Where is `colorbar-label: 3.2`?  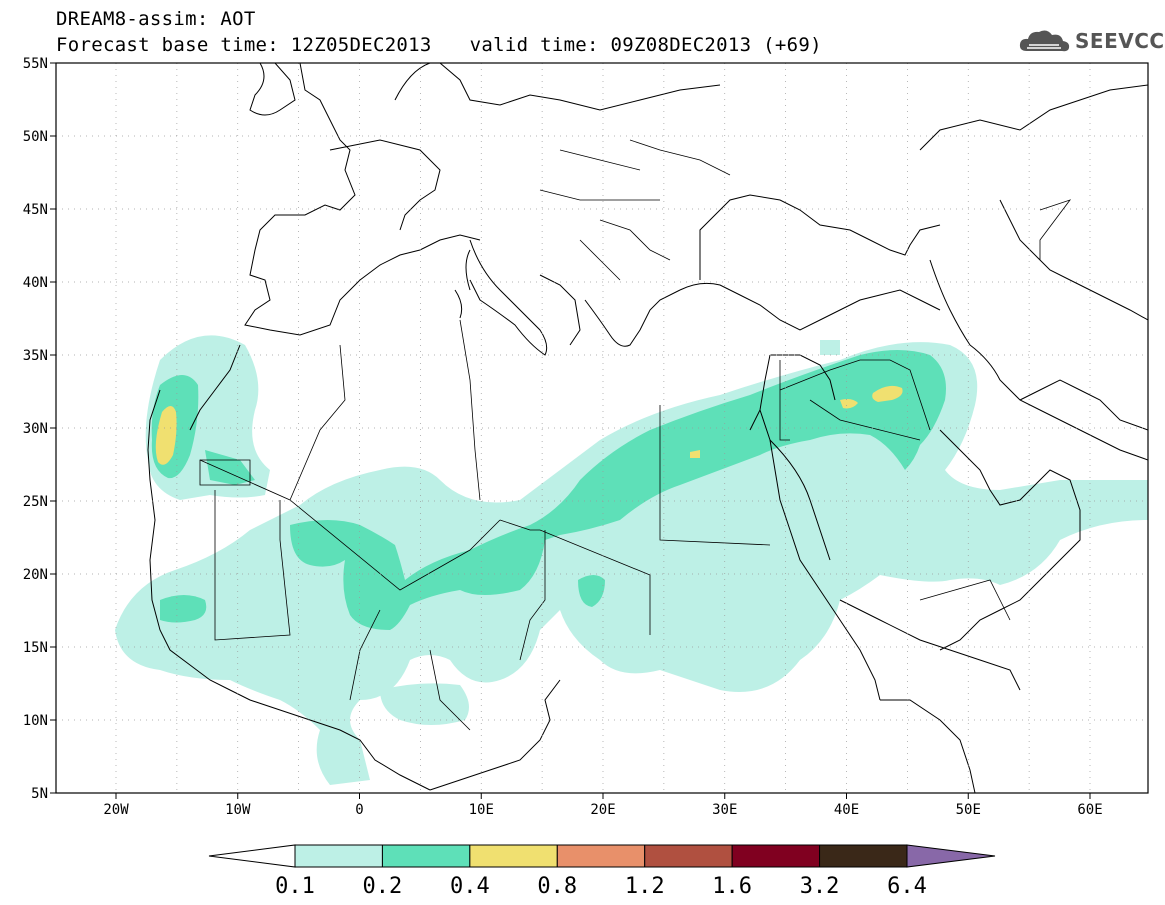
colorbar-label: 3.2 is located at coordinates (820, 886).